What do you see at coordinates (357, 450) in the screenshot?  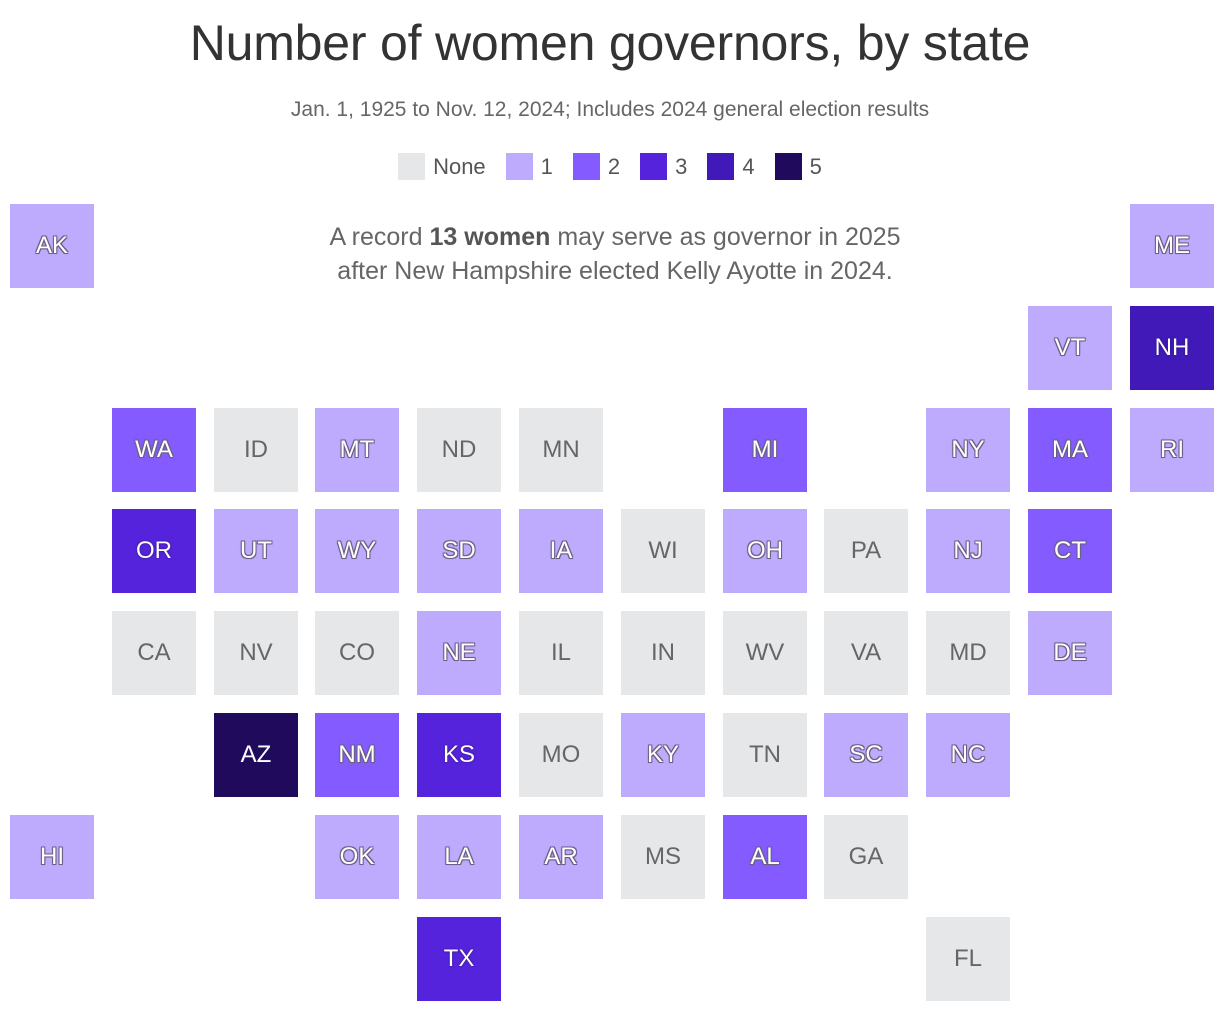 I see `state-tile-mt: MT` at bounding box center [357, 450].